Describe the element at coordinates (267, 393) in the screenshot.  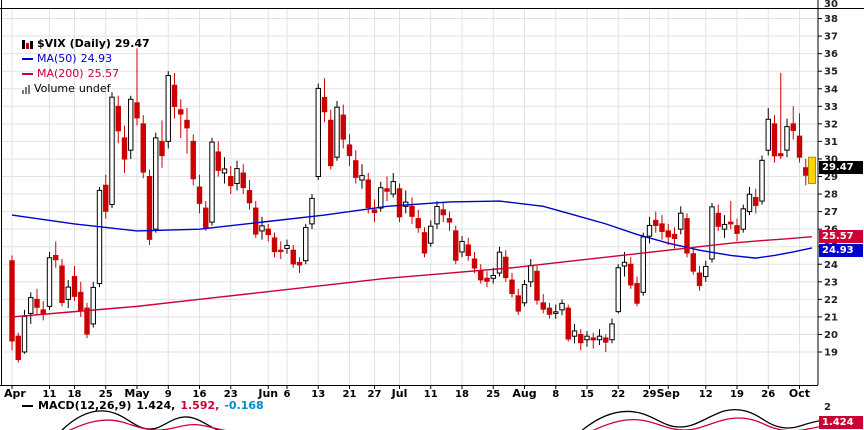
I see `svg-text: Jun` at that location.